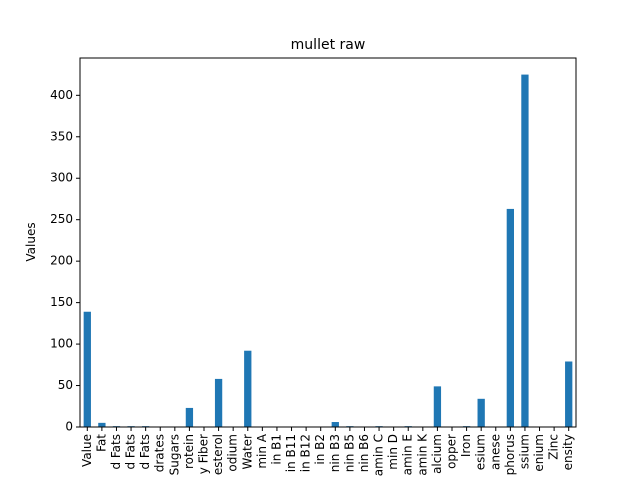 This screenshot has width=640, height=480. Describe the element at coordinates (422, 454) in the screenshot. I see `x-tick-label-23: amin K` at that location.